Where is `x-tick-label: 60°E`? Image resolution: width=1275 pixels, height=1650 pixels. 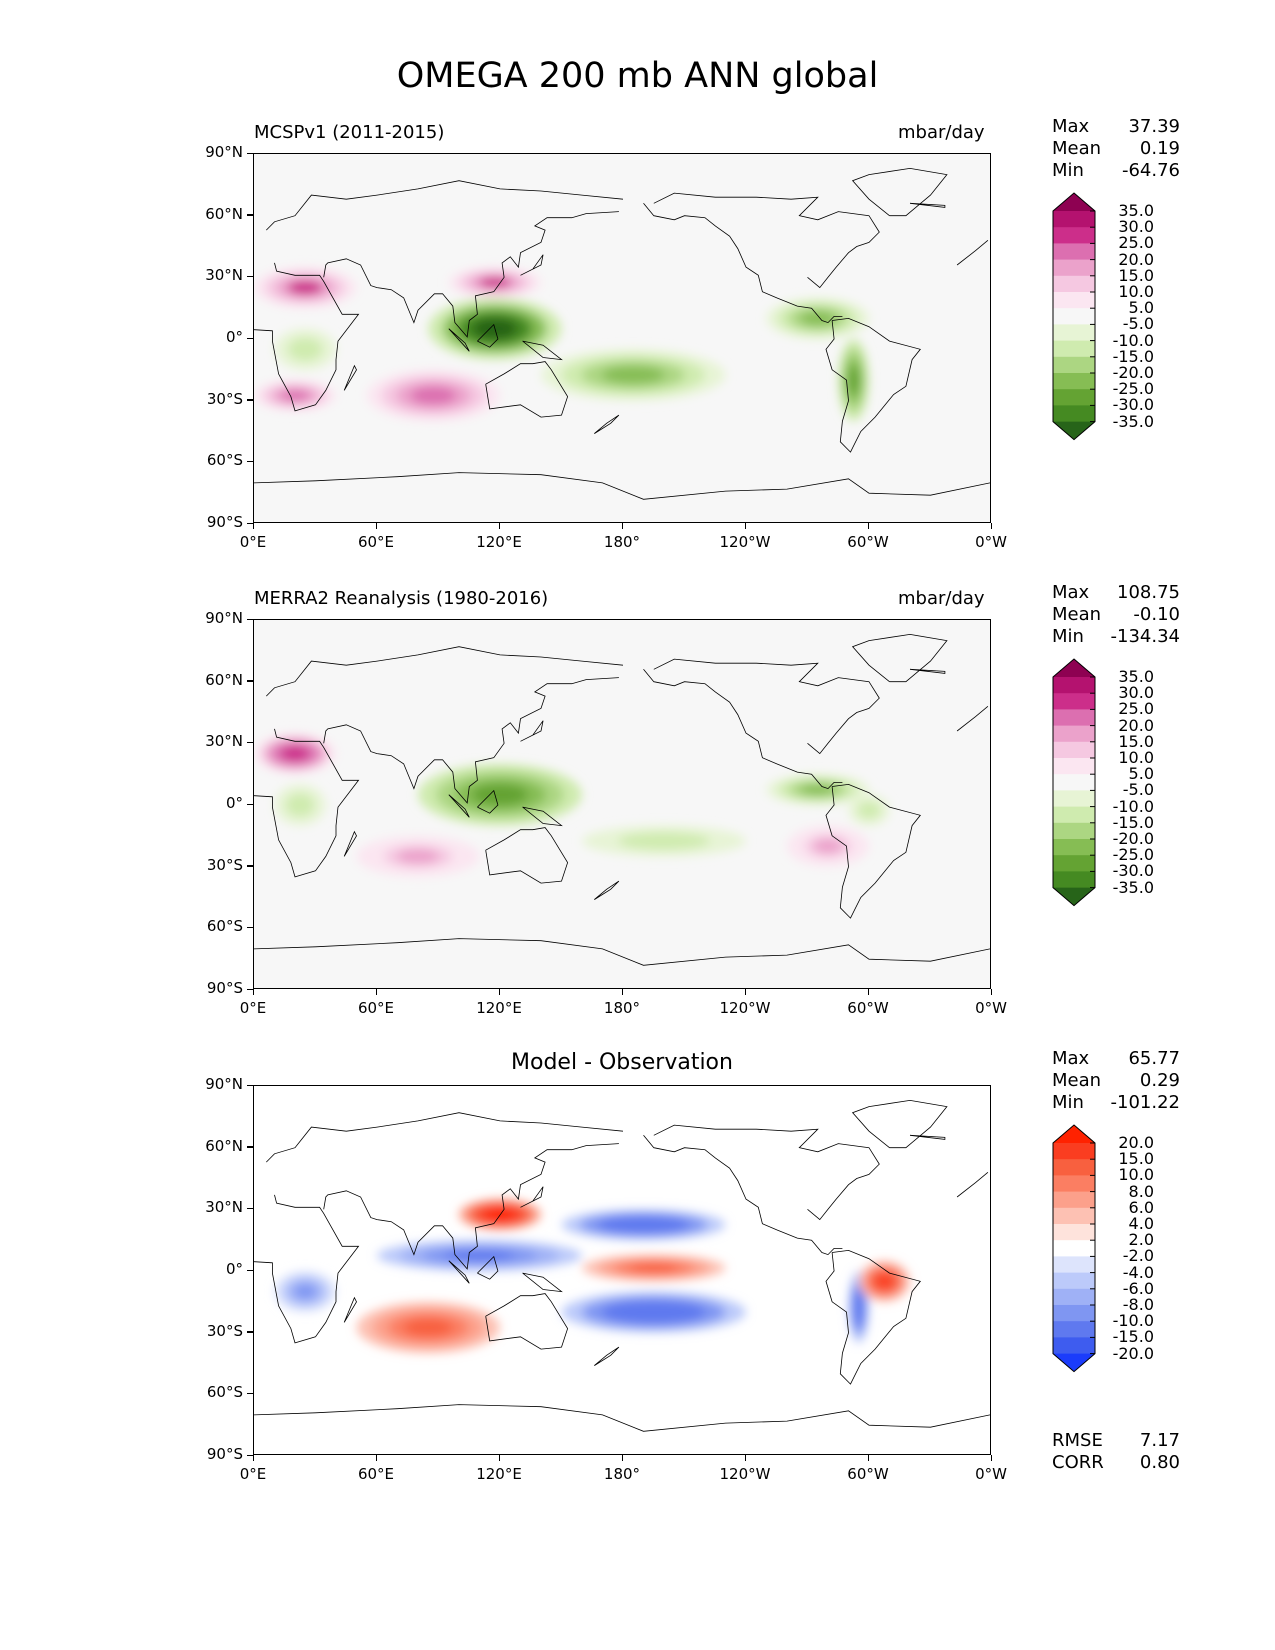 x-tick-label: 60°E is located at coordinates (376, 1008).